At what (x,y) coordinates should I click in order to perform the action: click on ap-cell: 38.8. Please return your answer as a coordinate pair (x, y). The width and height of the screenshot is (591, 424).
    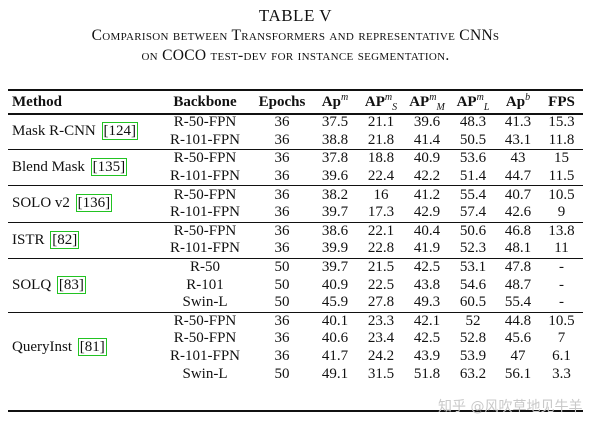
    Looking at the image, I should click on (335, 139).